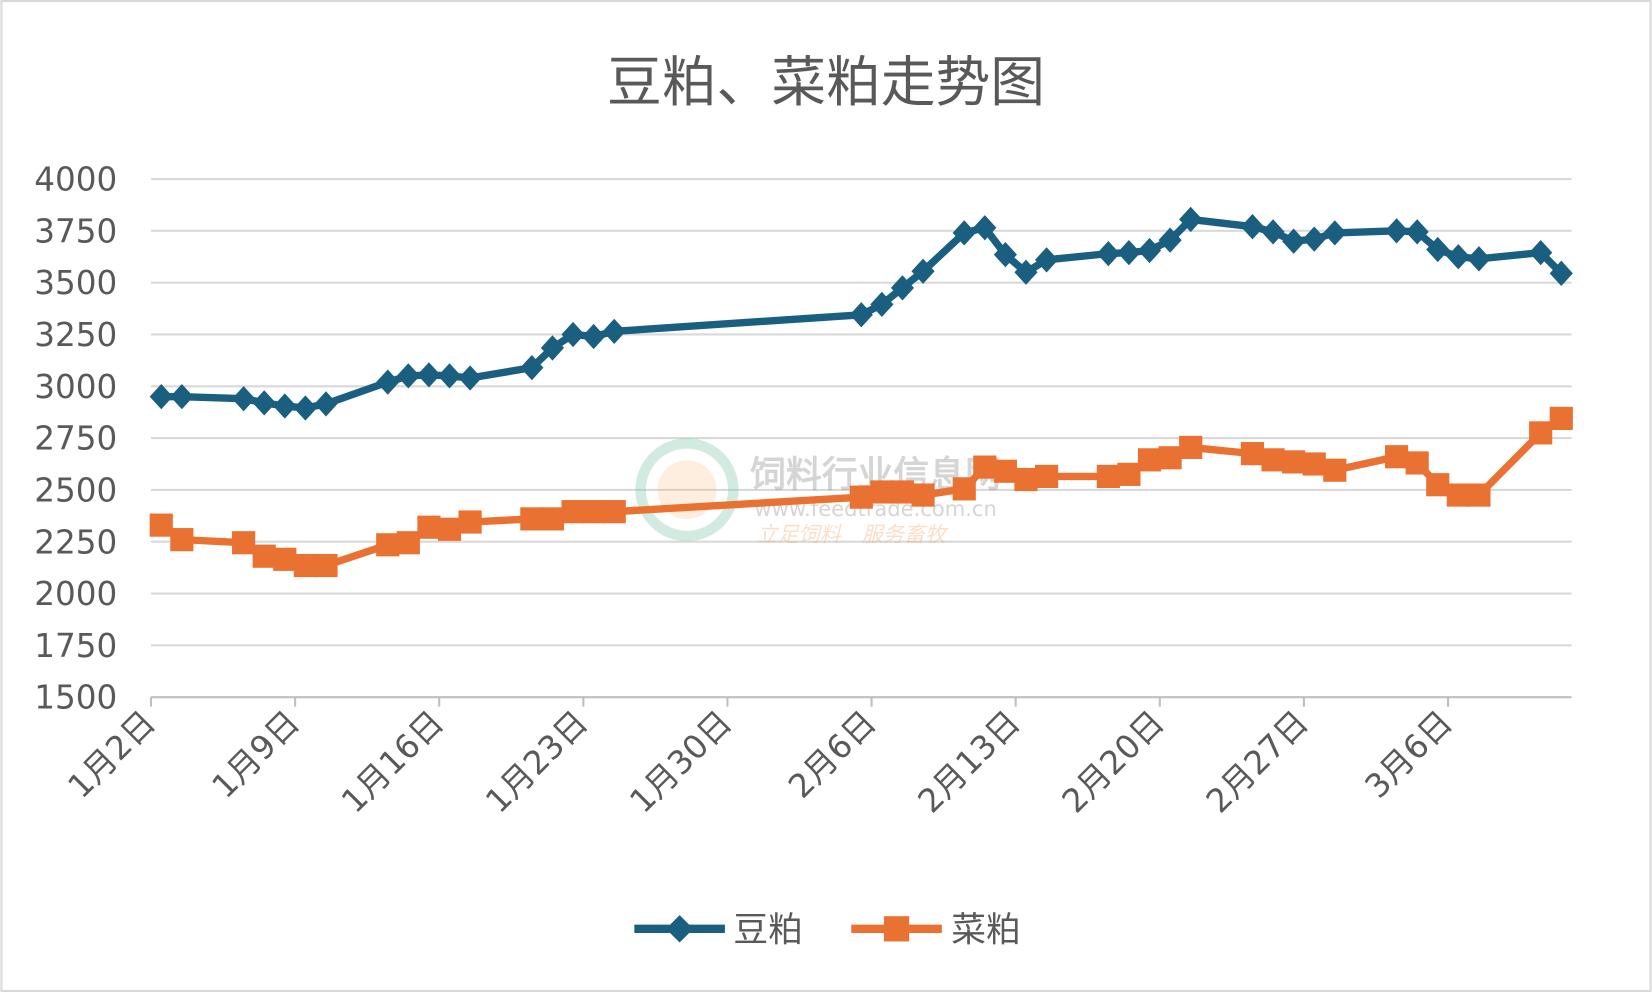 The height and width of the screenshot is (992, 1652). Describe the element at coordinates (768, 930) in the screenshot. I see `legend-label-soybean-meal: 豆粕` at that location.